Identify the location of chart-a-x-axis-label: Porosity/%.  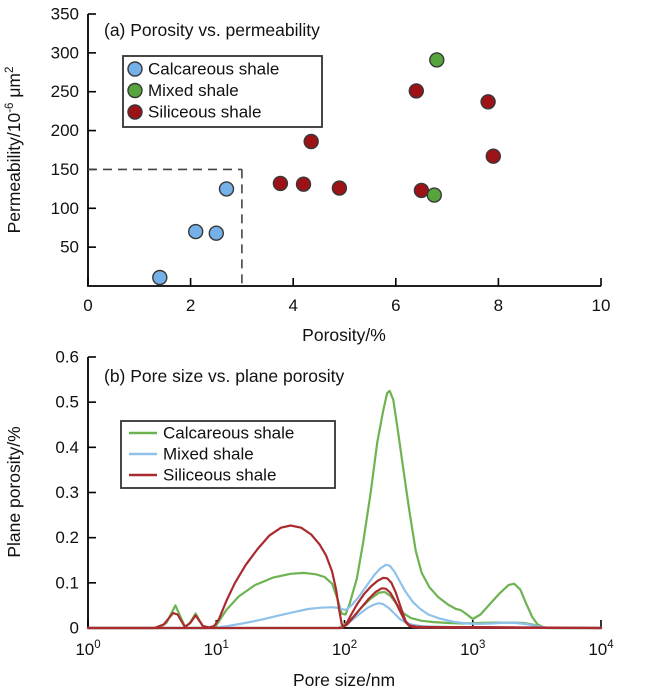
(344, 335).